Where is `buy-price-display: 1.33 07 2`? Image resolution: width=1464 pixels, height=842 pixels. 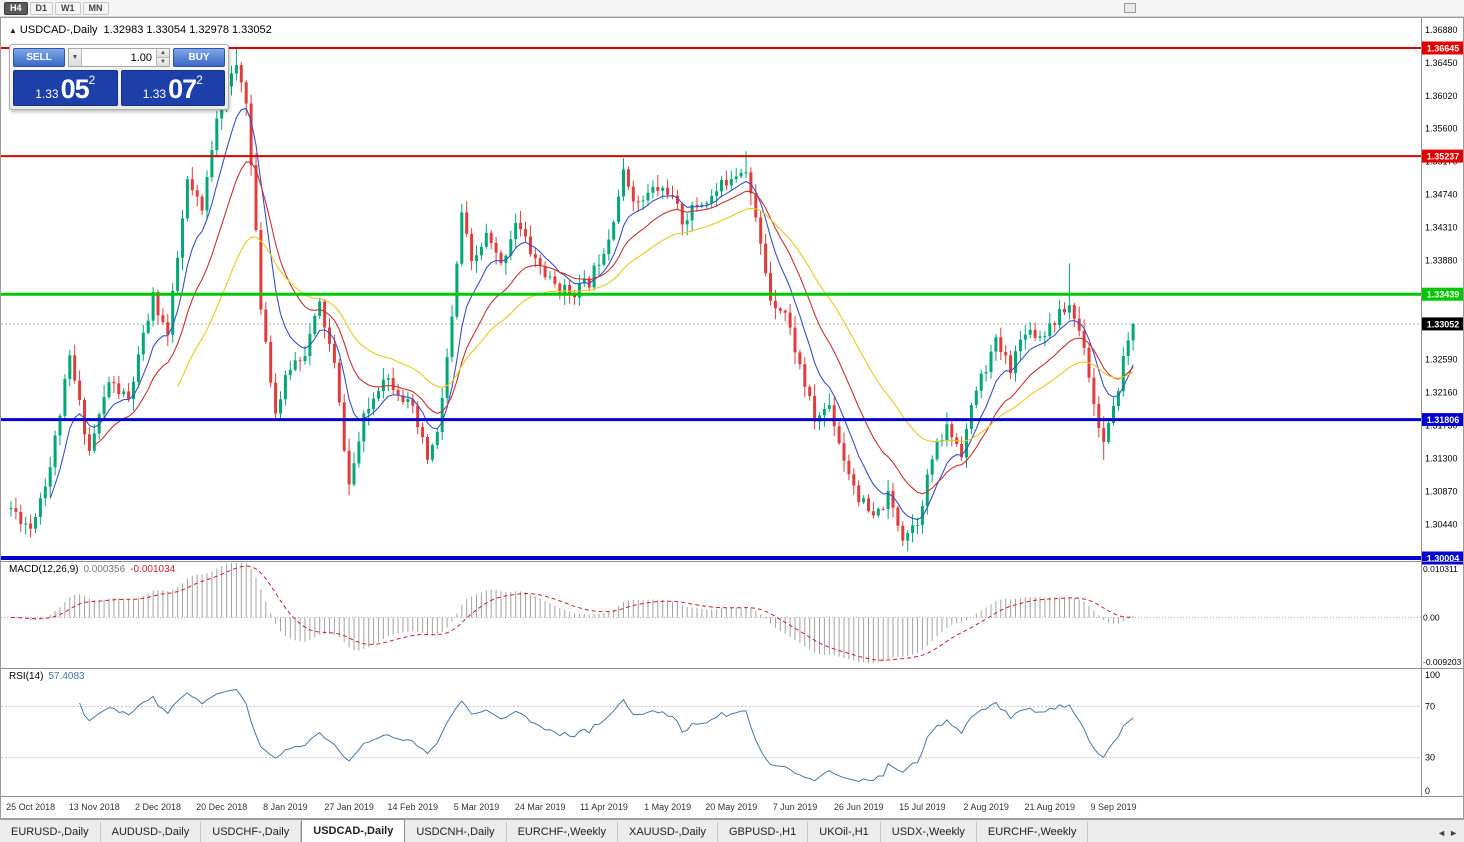
buy-price-display: 1.33 07 2 is located at coordinates (172, 88).